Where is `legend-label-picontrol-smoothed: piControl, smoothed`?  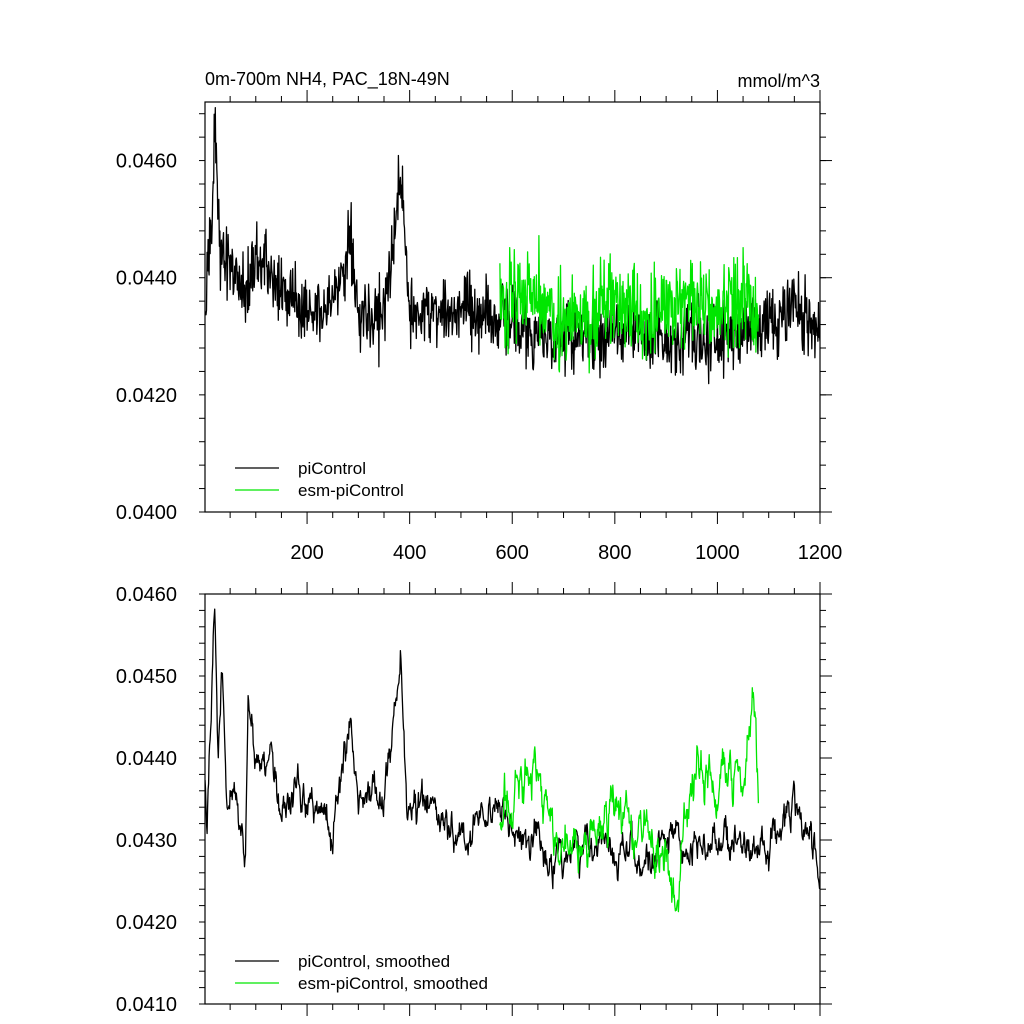 legend-label-picontrol-smoothed: piControl, smoothed is located at coordinates (374, 961).